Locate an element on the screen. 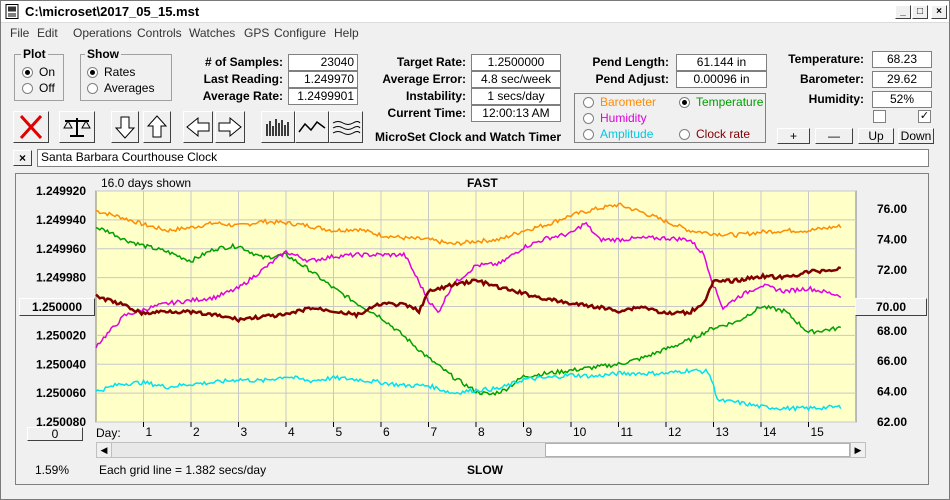 The height and width of the screenshot is (500, 950). plus-button: + is located at coordinates (793, 136).